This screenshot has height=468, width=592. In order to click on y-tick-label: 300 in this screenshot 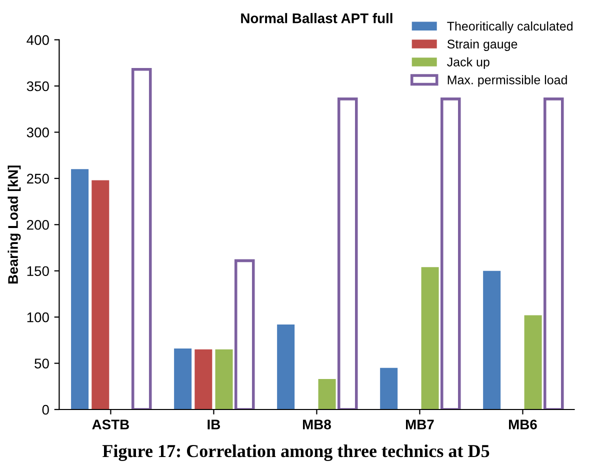, I will do `click(37, 133)`.